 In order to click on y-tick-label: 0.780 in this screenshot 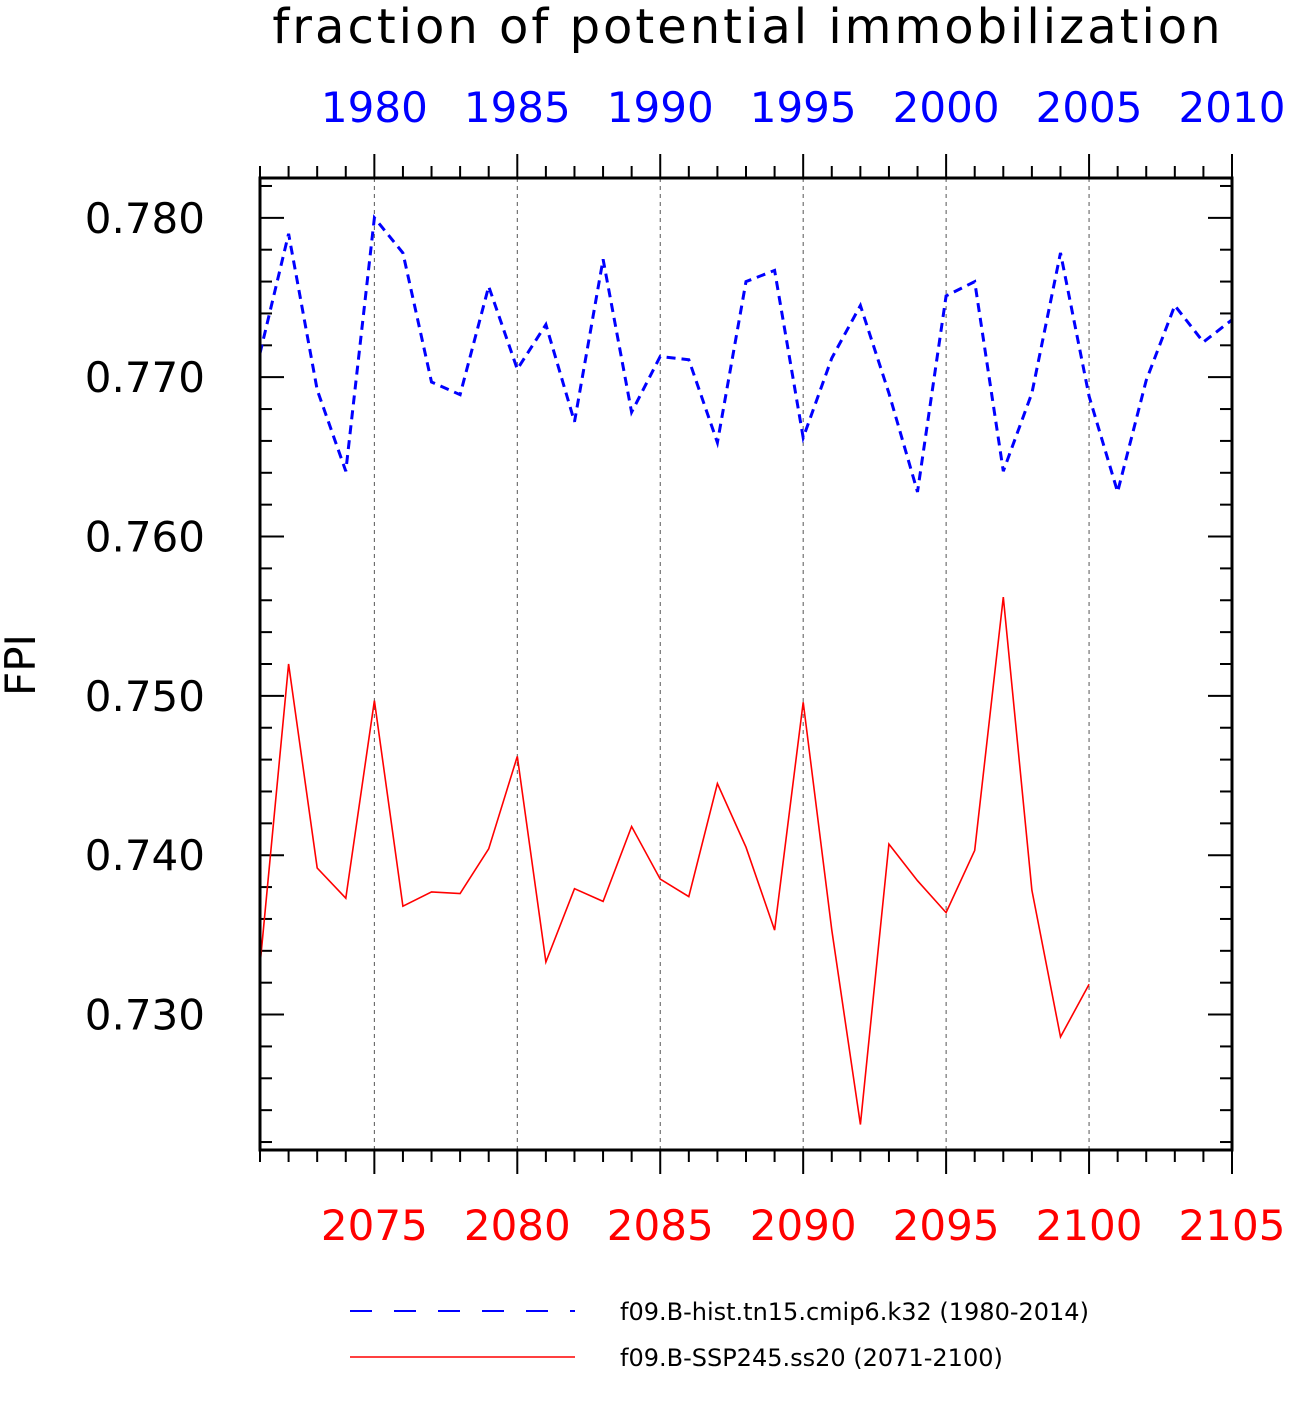, I will do `click(145, 218)`.